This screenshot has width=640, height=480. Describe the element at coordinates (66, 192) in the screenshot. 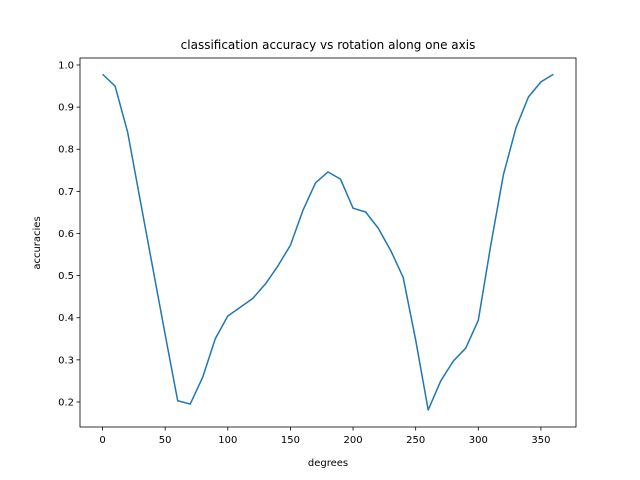

I see `y-tick-label: 0.7` at that location.